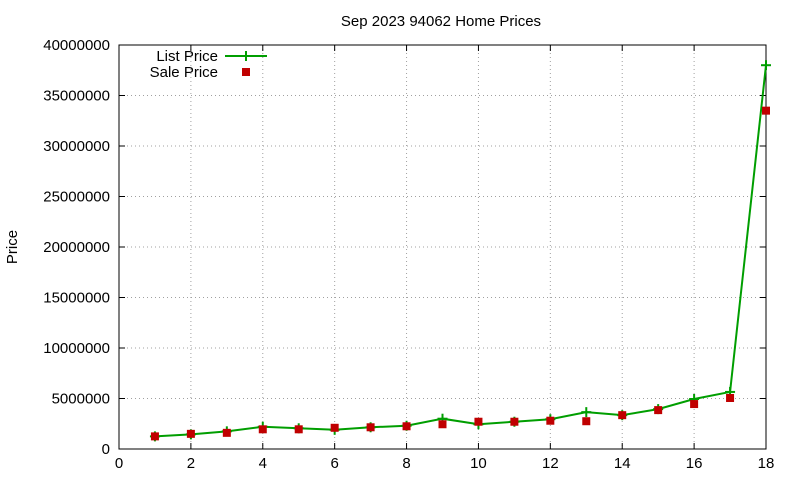  What do you see at coordinates (76, 96) in the screenshot?
I see `y-tick-label: 35000000` at bounding box center [76, 96].